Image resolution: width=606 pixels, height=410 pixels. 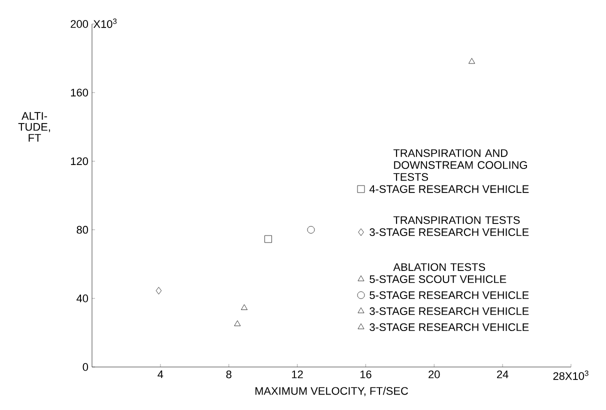 What do you see at coordinates (82, 298) in the screenshot?
I see `y-tick-label: 40` at bounding box center [82, 298].